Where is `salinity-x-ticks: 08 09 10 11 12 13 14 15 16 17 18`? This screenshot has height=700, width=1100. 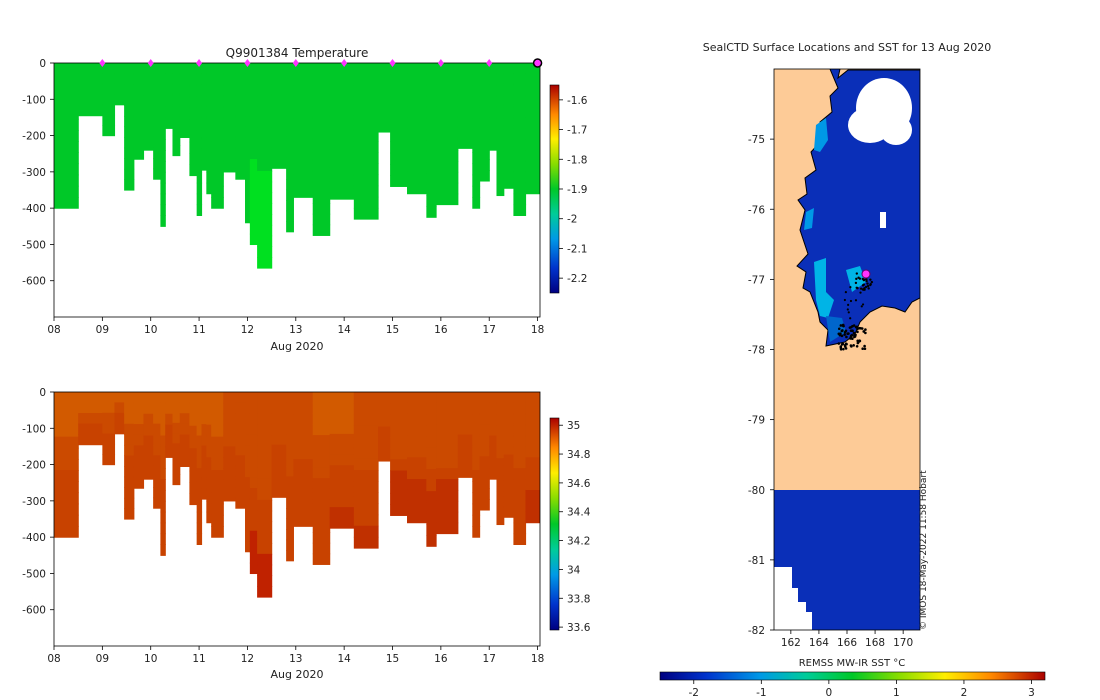
salinity-x-ticks: 08 09 10 11 12 13 14 15 16 17 18 is located at coordinates (295, 655).